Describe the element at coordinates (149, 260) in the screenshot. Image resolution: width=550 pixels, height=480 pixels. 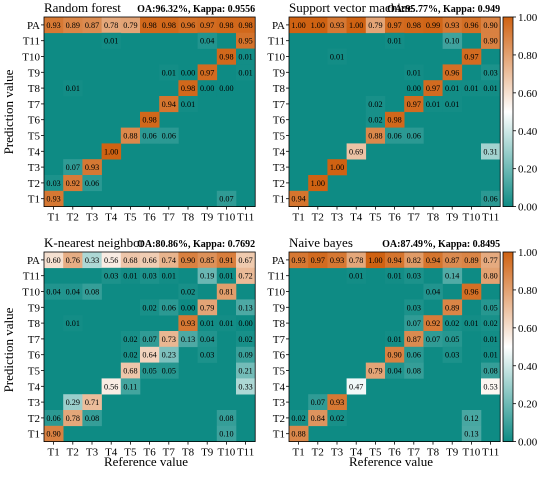
I see `cell-value-label: 0.66` at that location.